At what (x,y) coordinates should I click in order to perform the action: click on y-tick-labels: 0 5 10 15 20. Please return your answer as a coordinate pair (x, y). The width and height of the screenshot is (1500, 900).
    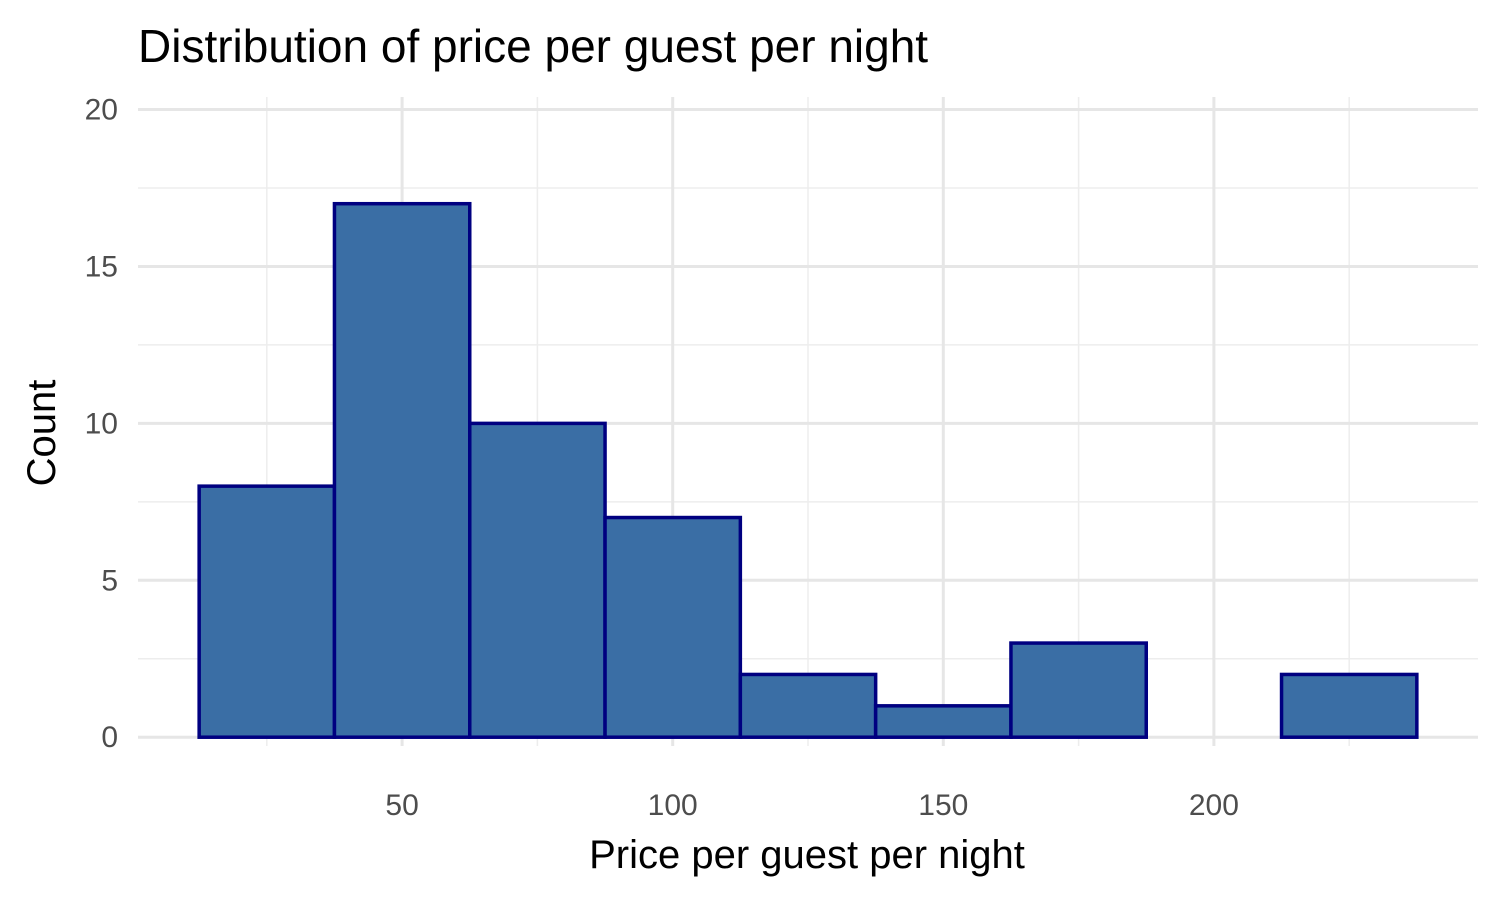
    Looking at the image, I should click on (101, 424).